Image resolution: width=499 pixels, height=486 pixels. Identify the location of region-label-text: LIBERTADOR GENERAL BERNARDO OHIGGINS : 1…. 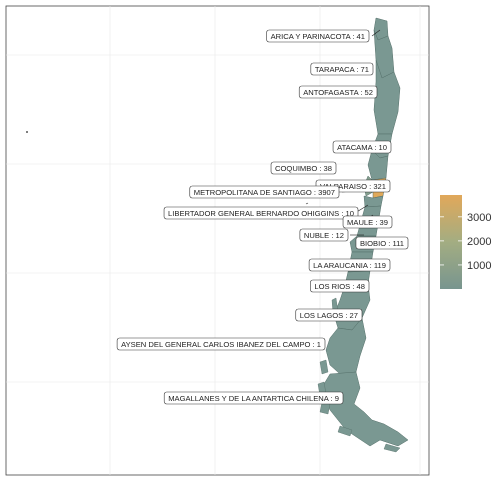
(261, 213).